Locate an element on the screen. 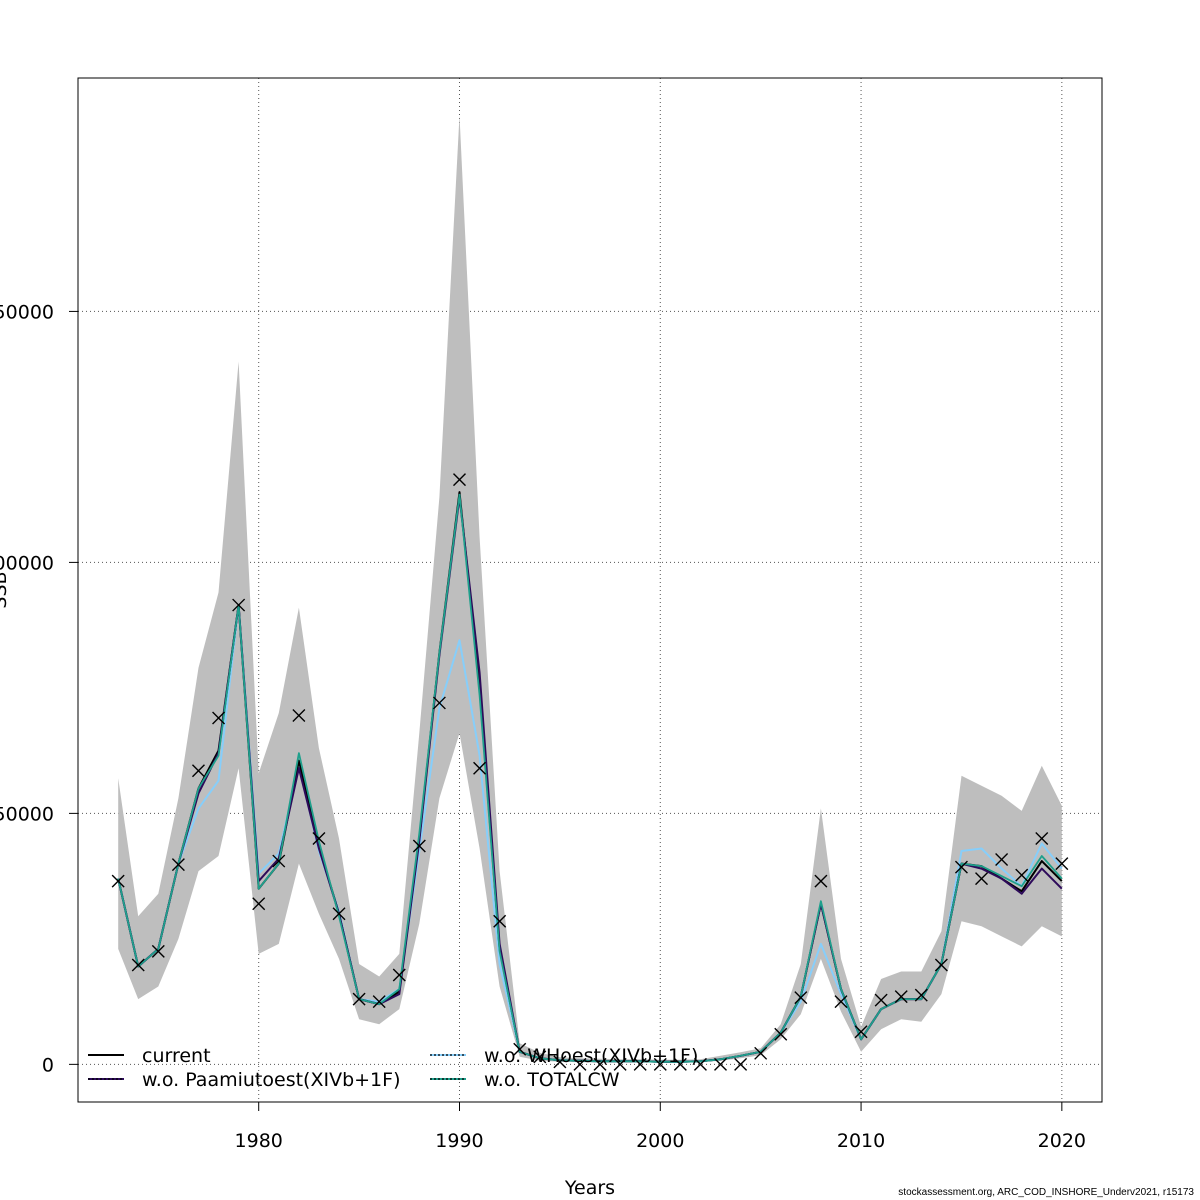 The height and width of the screenshot is (1200, 1200). legend-entry: w.o. Paamiutoest(XIVb+1F) is located at coordinates (244, 1080).